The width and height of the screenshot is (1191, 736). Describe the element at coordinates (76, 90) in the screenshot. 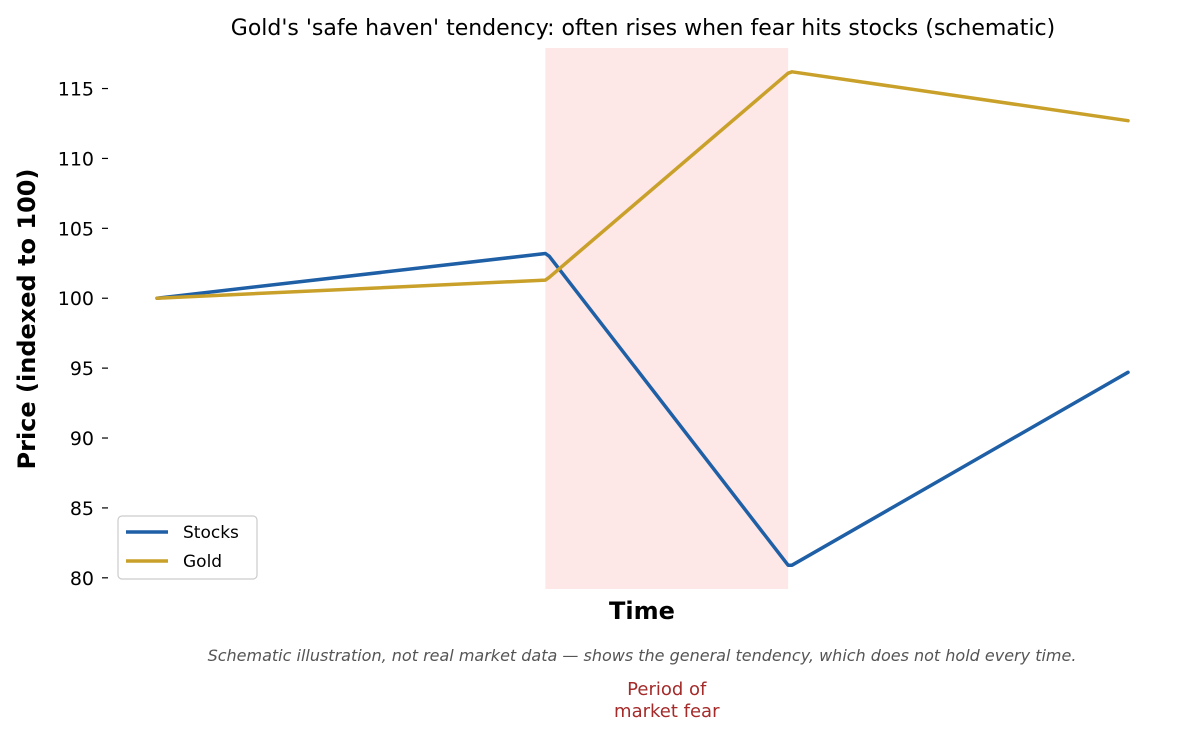

I see `y-tick-label: 115` at that location.